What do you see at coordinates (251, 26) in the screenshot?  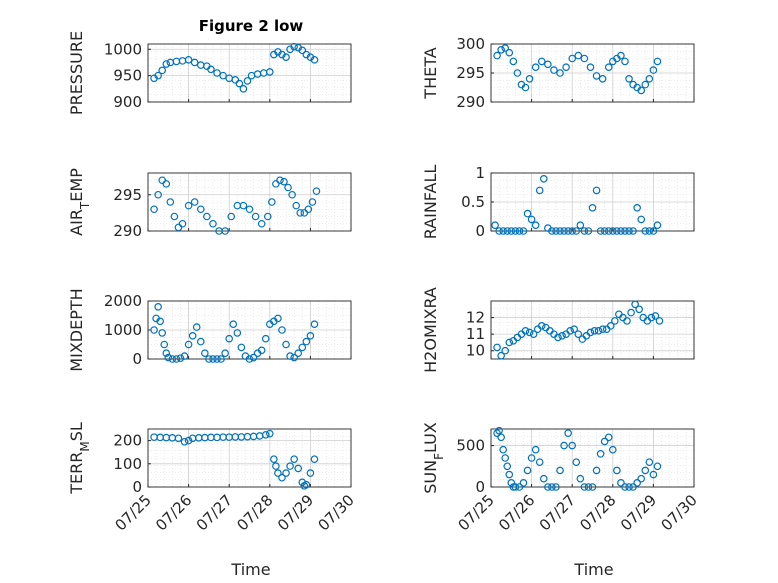 I see `figure-title: Figure 2 low` at bounding box center [251, 26].